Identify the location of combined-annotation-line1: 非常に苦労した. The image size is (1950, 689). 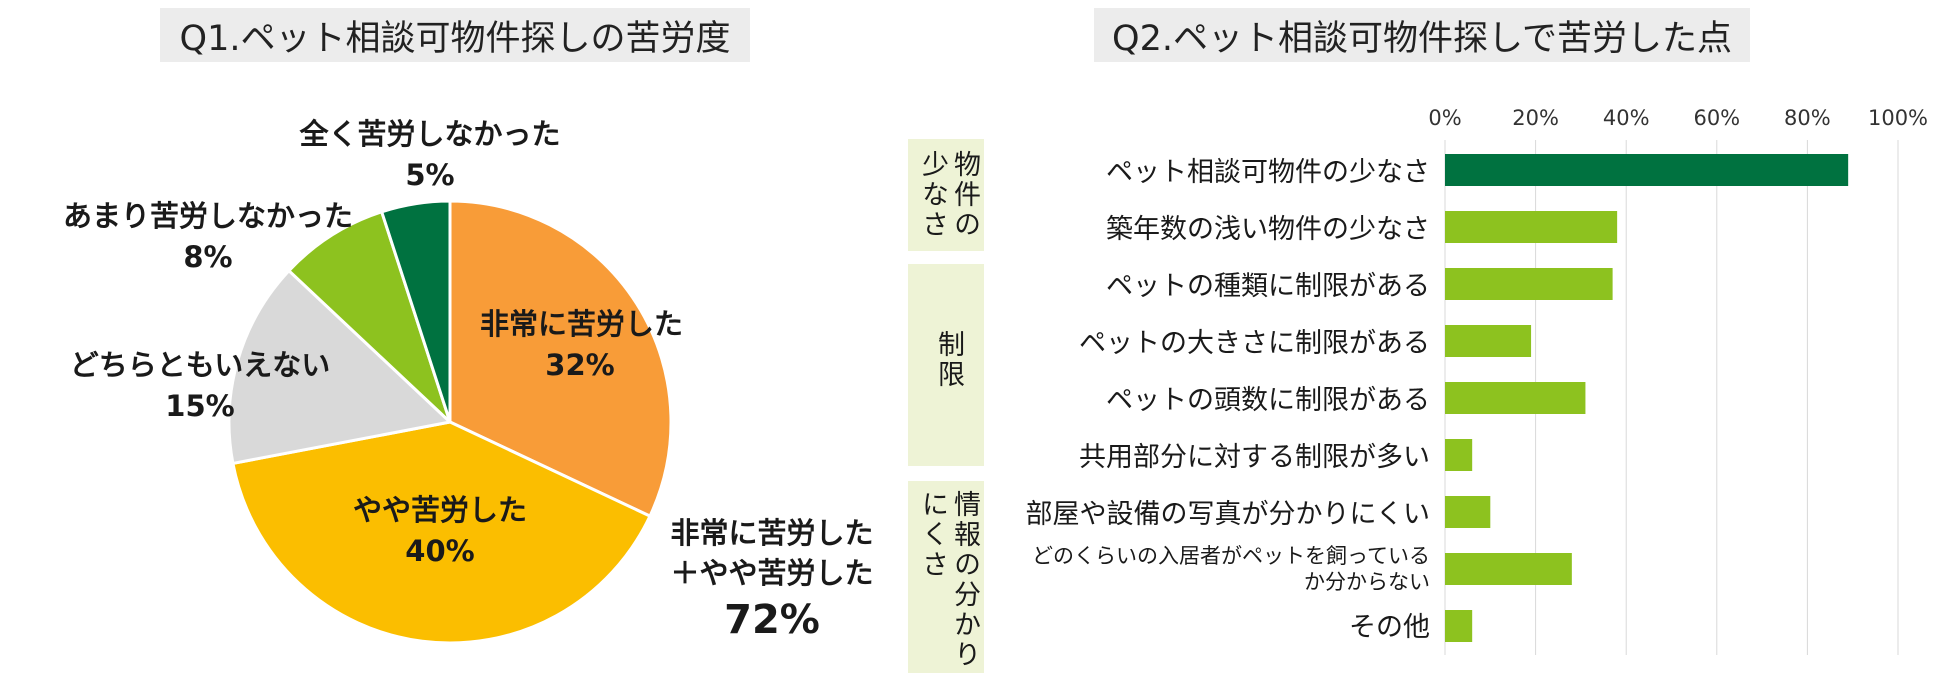
(772, 533).